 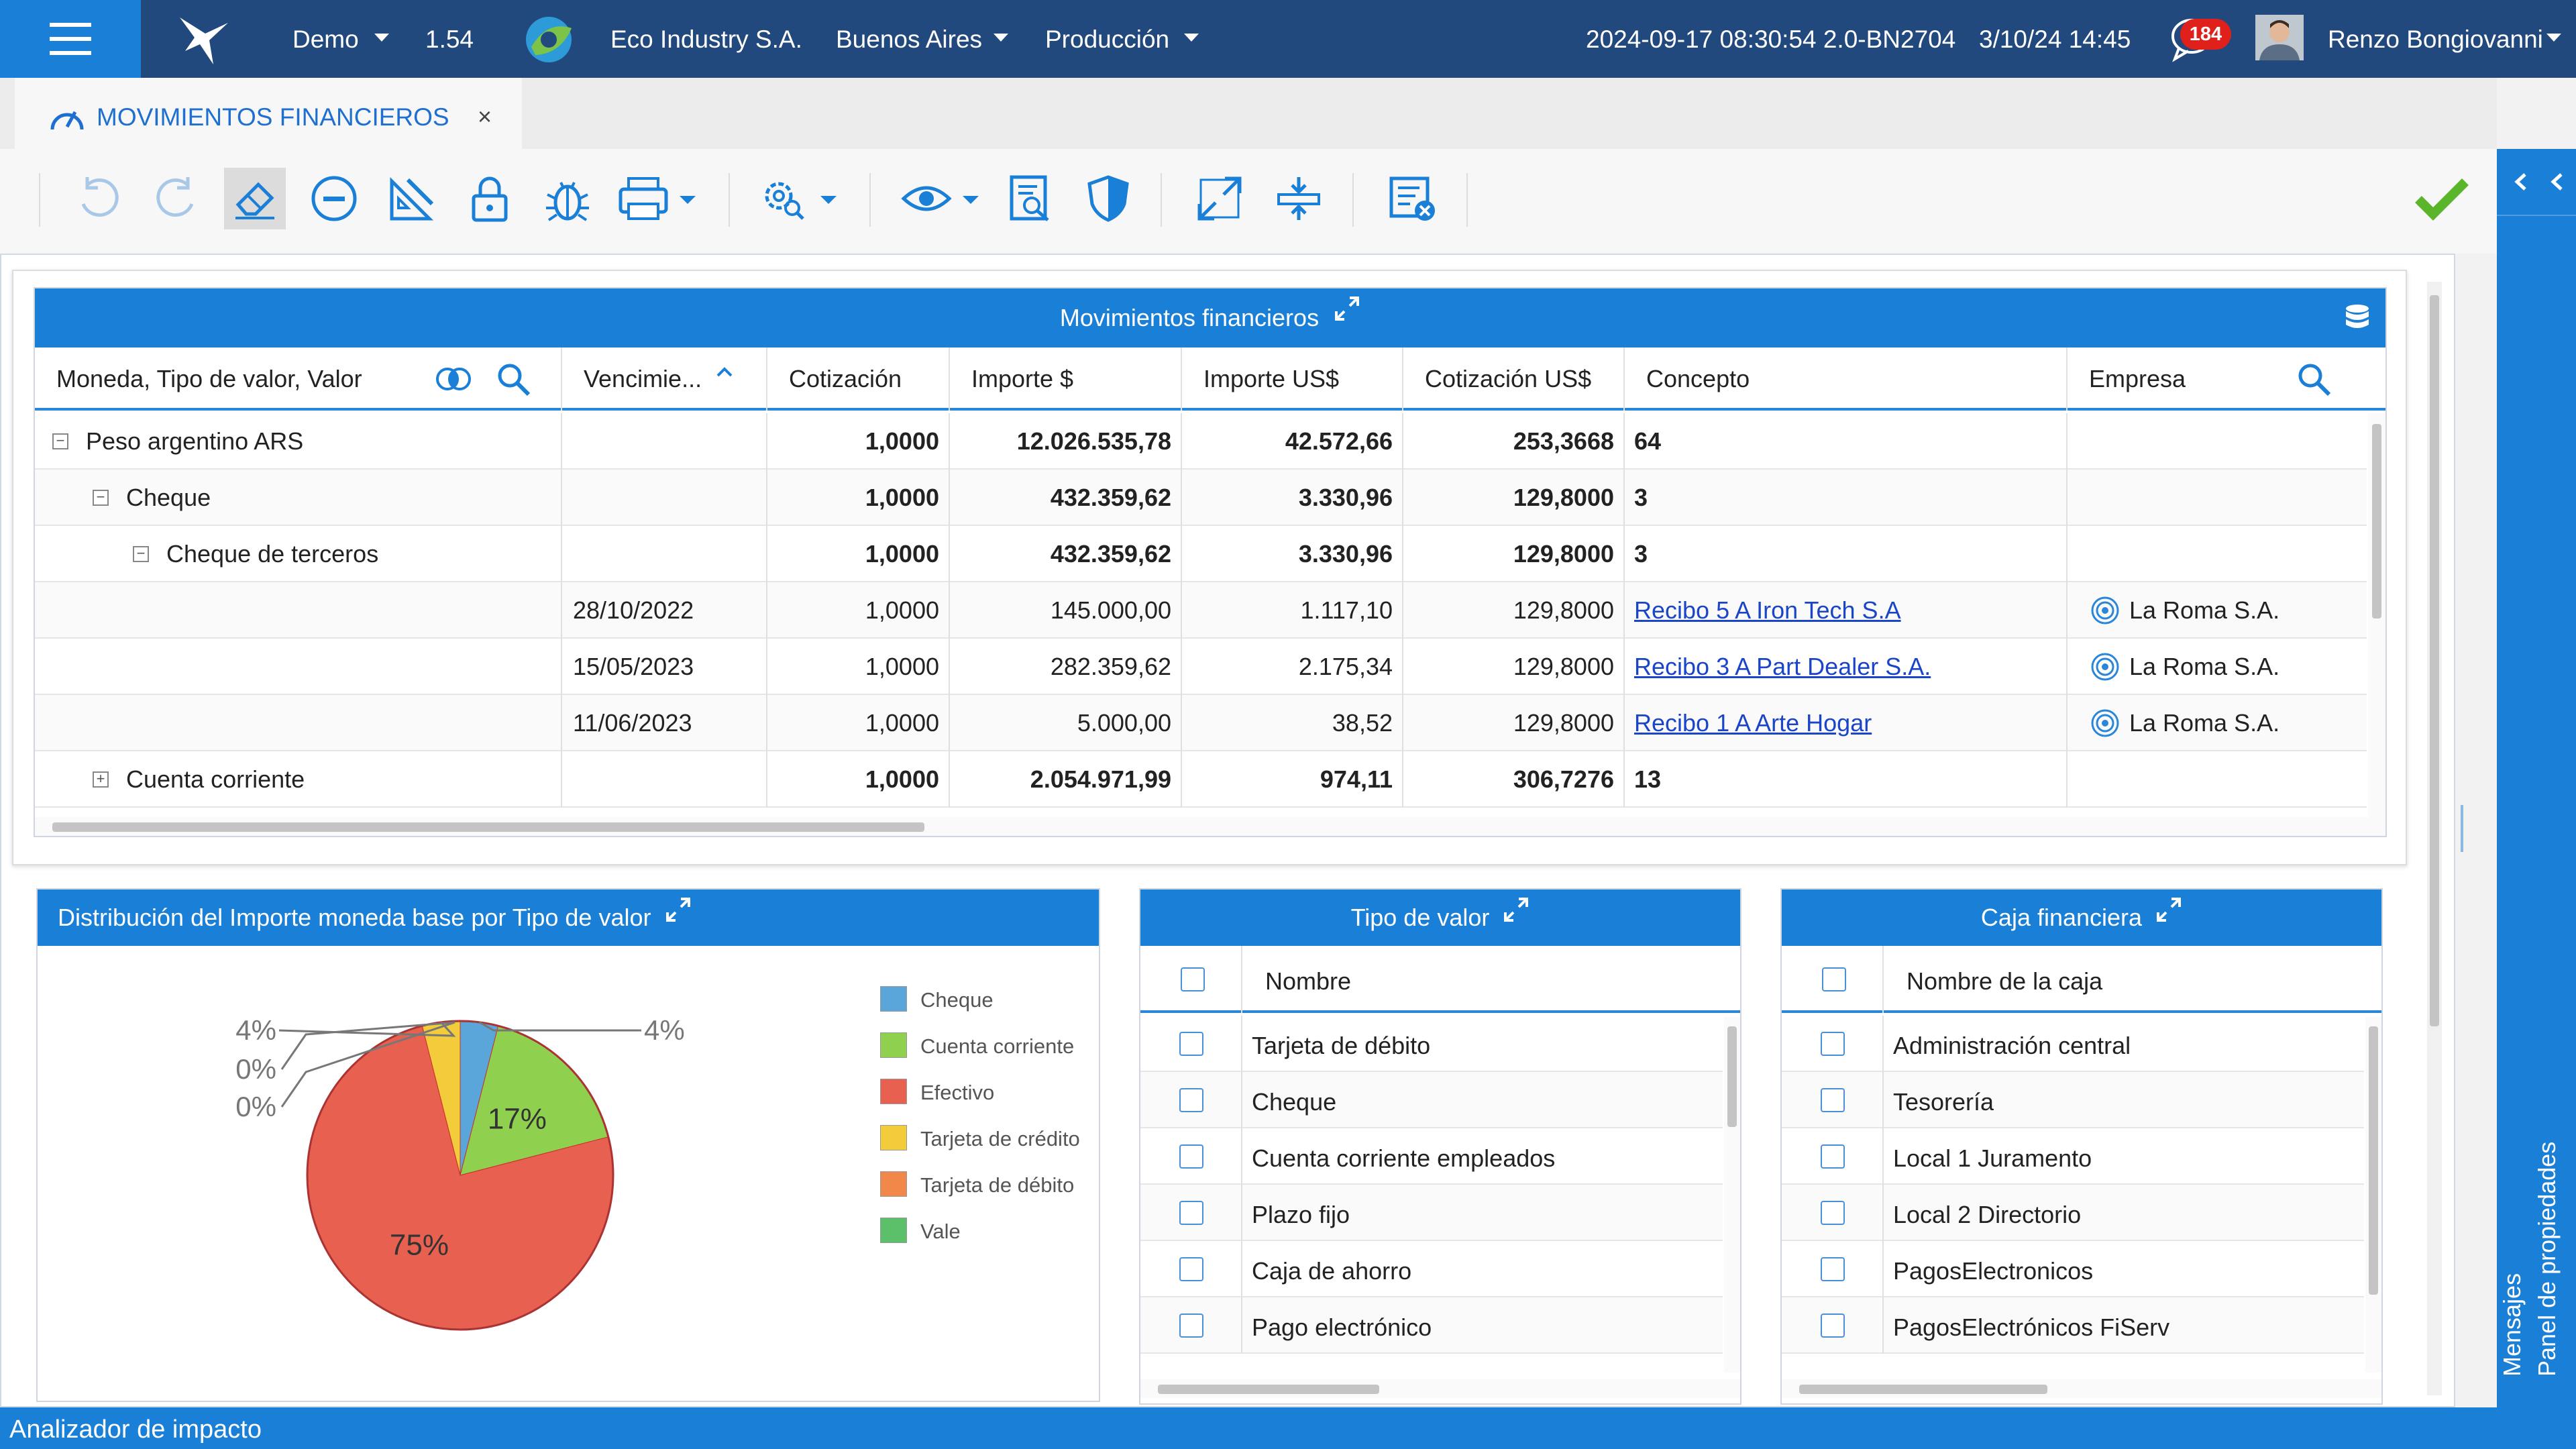 I want to click on user-name: Renzo Bongiovanni, so click(x=2435, y=39).